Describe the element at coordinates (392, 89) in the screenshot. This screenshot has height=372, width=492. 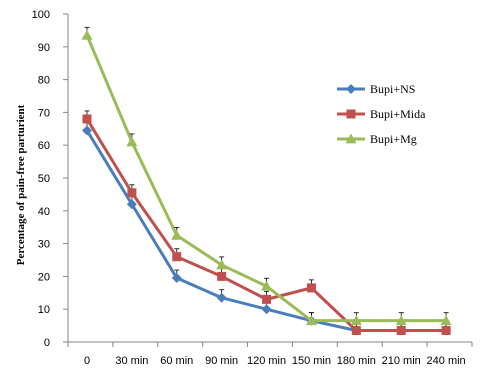
I see `legend-label: Bupi+NS` at that location.